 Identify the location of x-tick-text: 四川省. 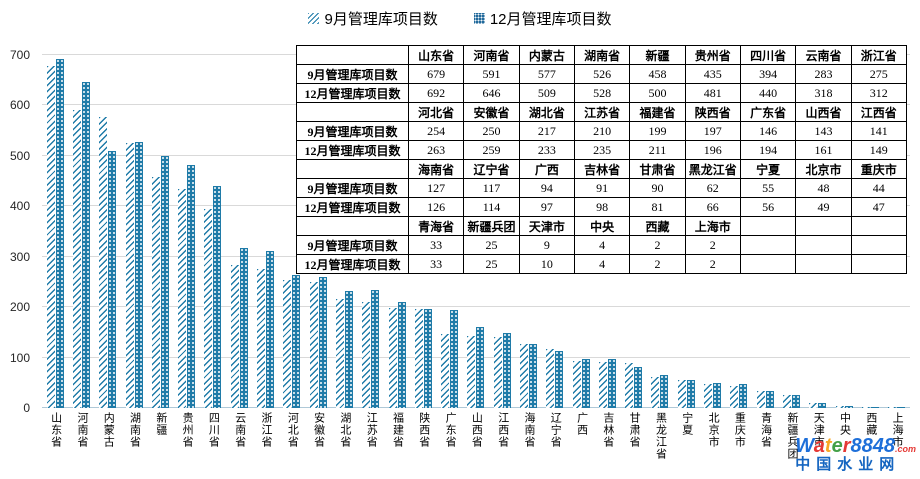
(213, 430).